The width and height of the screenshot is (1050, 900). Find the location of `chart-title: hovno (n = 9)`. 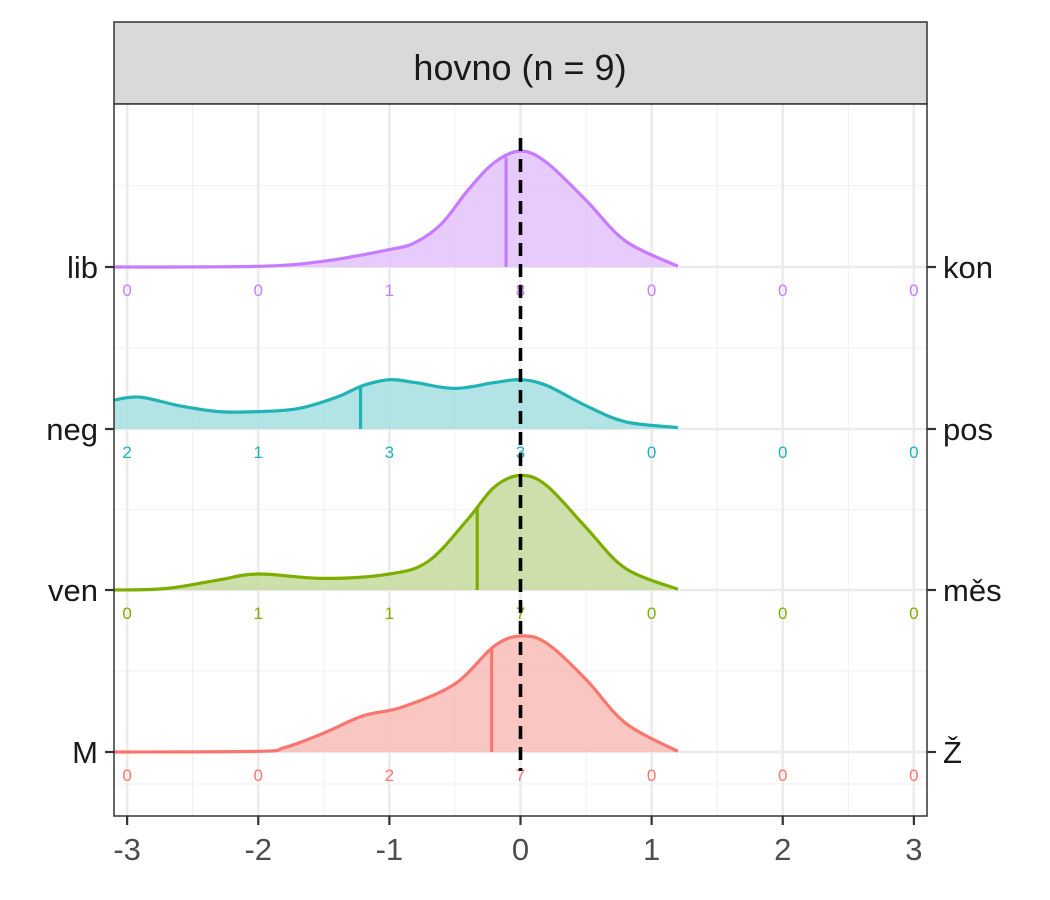

chart-title: hovno (n = 9) is located at coordinates (519, 67).